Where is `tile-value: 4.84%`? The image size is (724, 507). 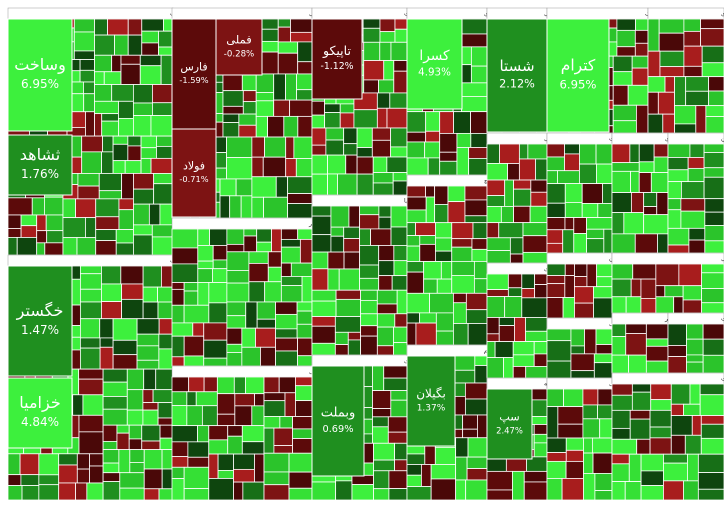
tile-value: 4.84% is located at coordinates (40, 422).